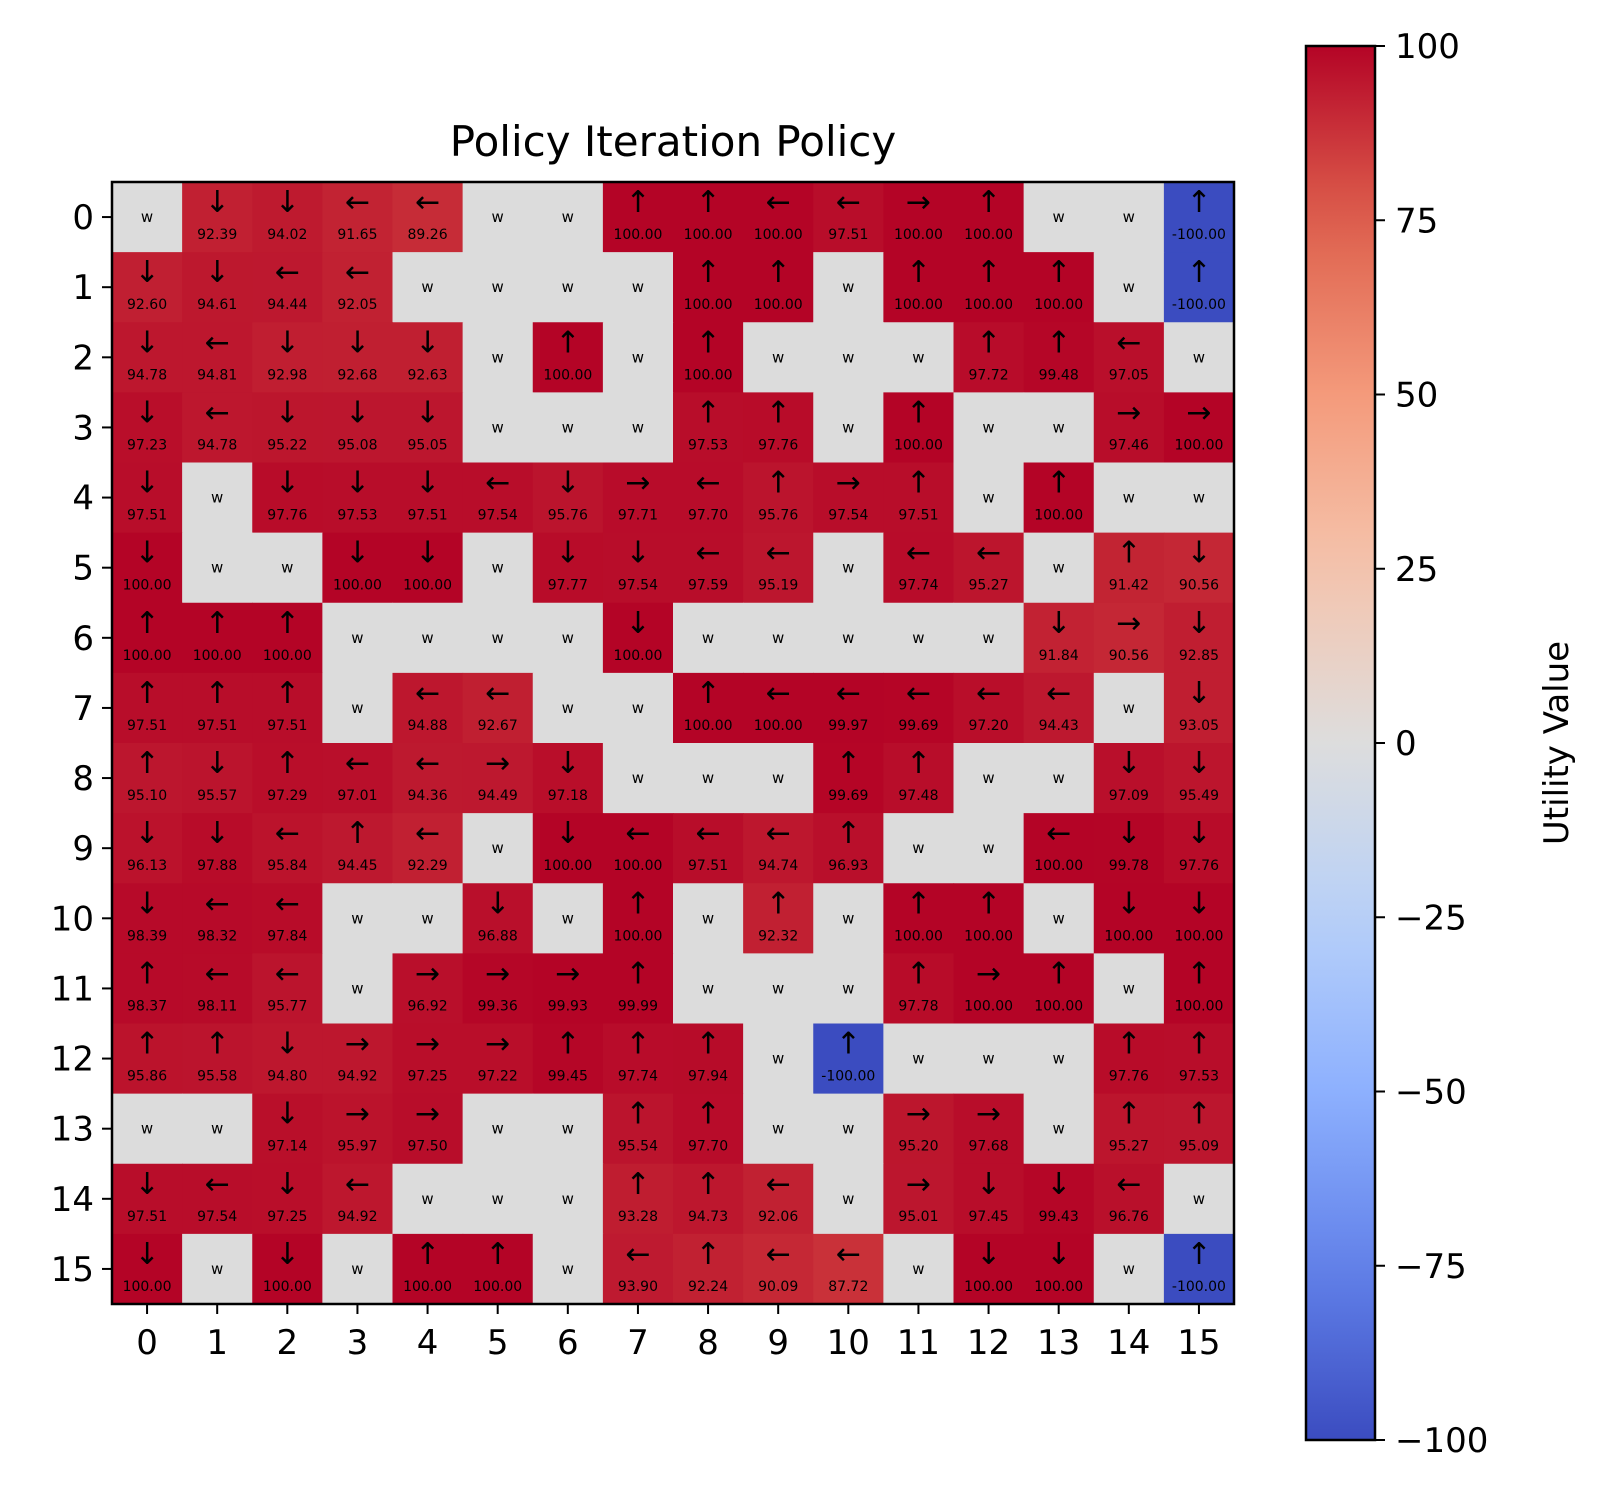 The image size is (1599, 1493). I want to click on utility-value-label: 99.93, so click(568, 1006).